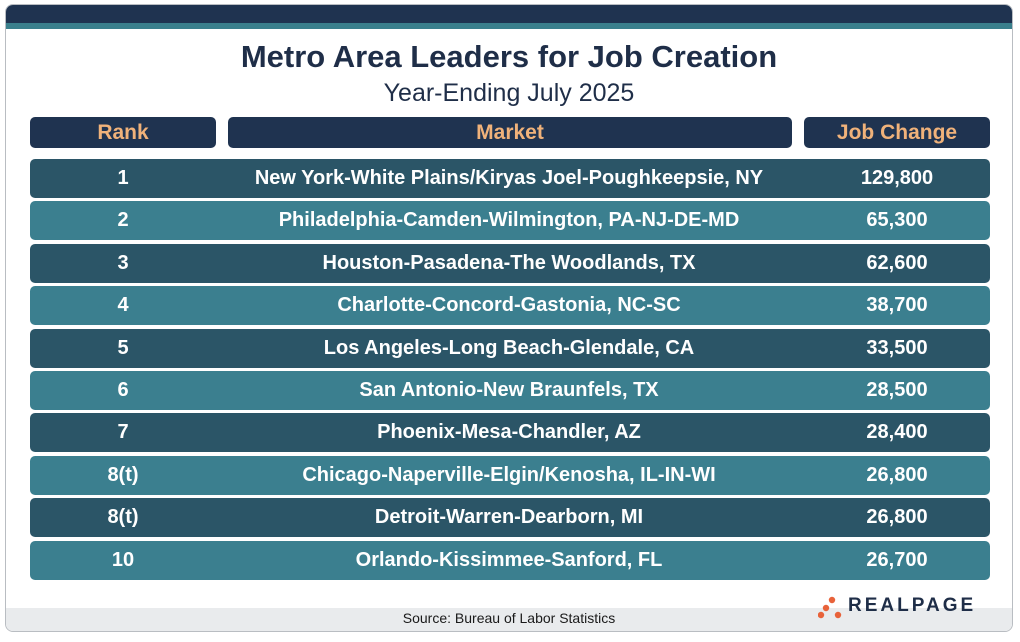 Image resolution: width=1020 pixels, height=642 pixels. I want to click on job-change-cell: 38,700, so click(897, 305).